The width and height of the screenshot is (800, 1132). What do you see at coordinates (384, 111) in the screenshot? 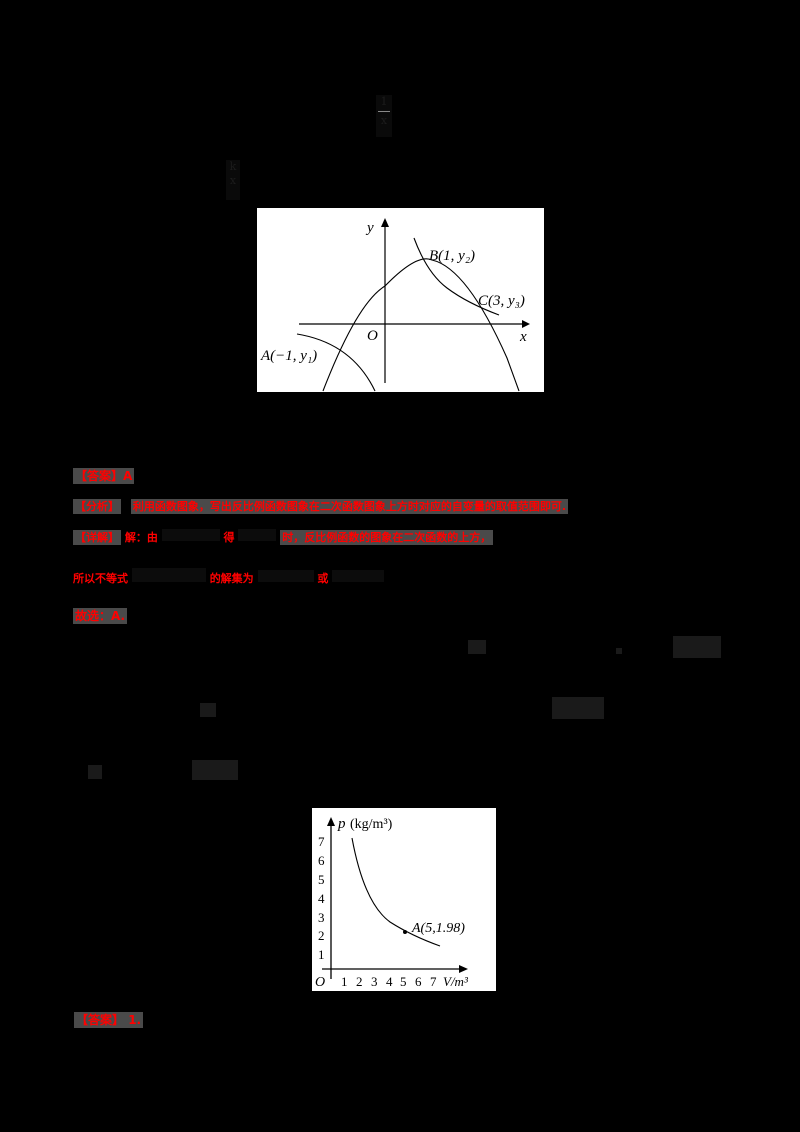
I see `fraction-bar` at bounding box center [384, 111].